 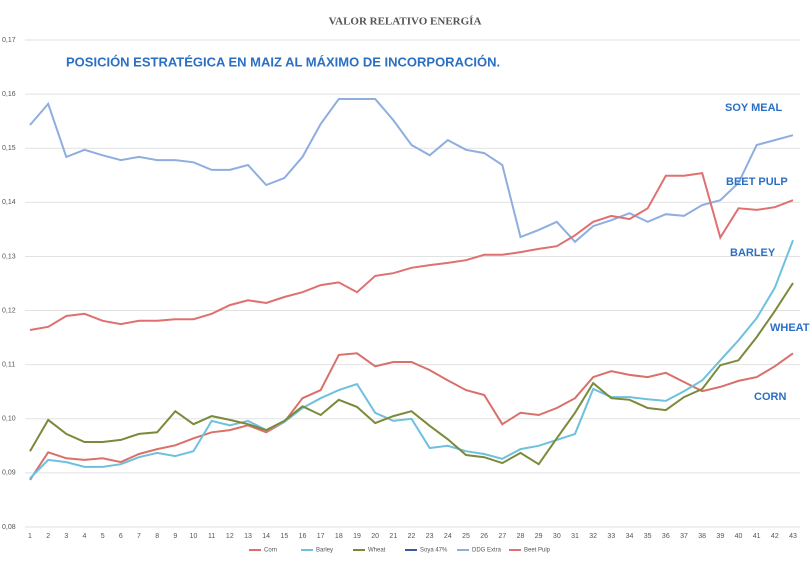 I want to click on x-tick-label: 27, so click(x=502, y=536).